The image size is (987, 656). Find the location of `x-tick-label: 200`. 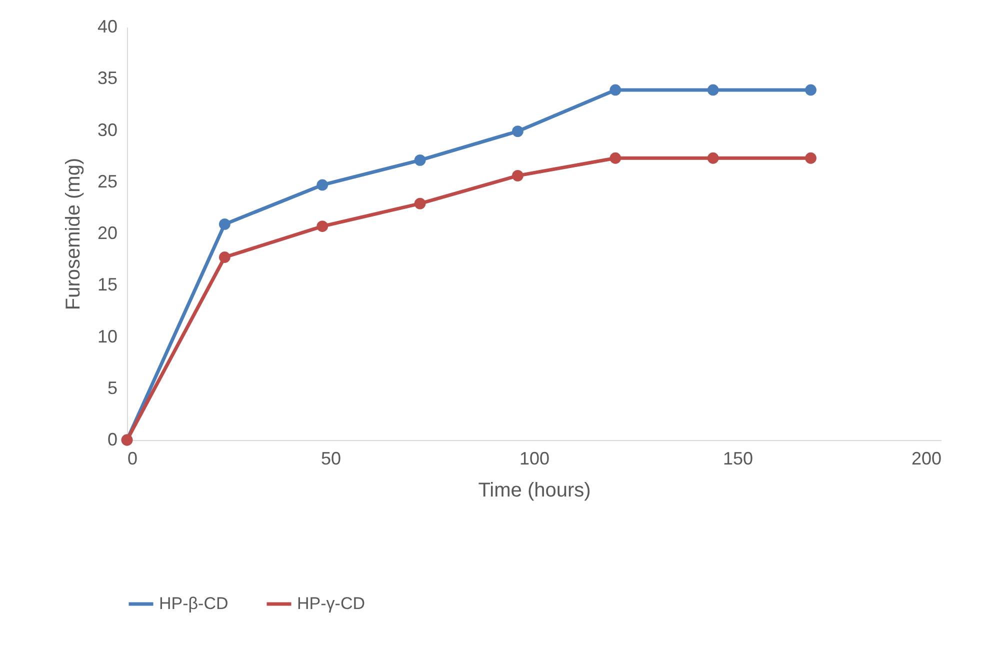

x-tick-label: 200 is located at coordinates (926, 458).